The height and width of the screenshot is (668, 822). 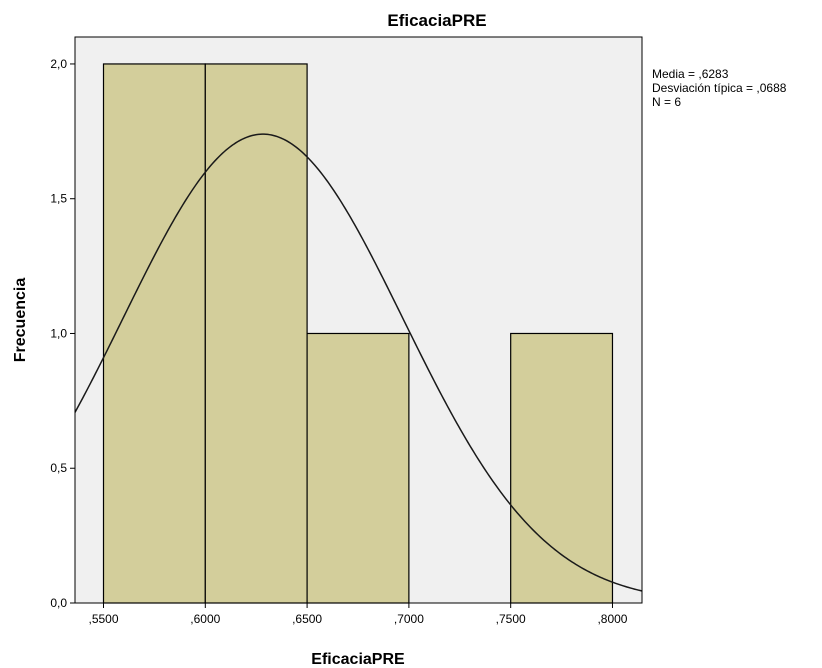 I want to click on x-tick-label: ,5500, so click(x=103, y=619).